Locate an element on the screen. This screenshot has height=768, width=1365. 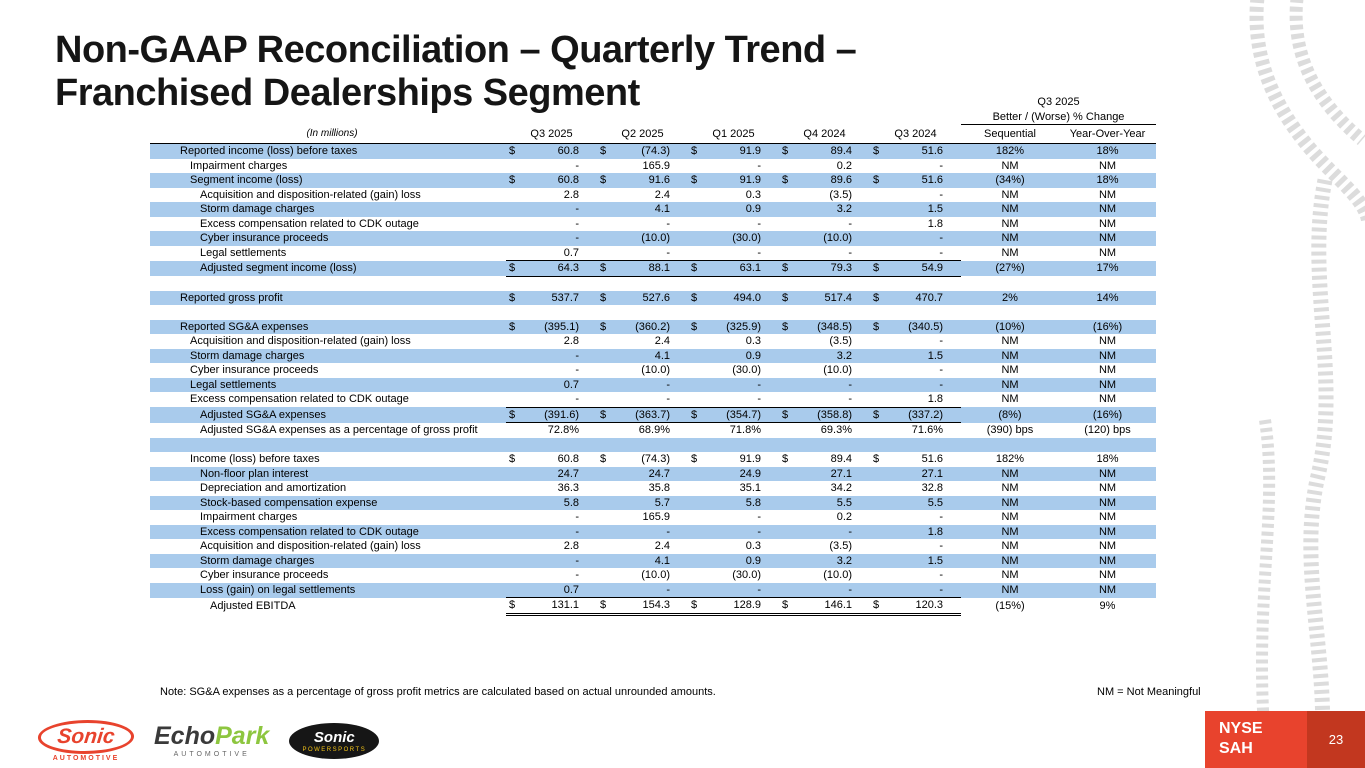
value-number: 79.3 is located at coordinates (841, 268).